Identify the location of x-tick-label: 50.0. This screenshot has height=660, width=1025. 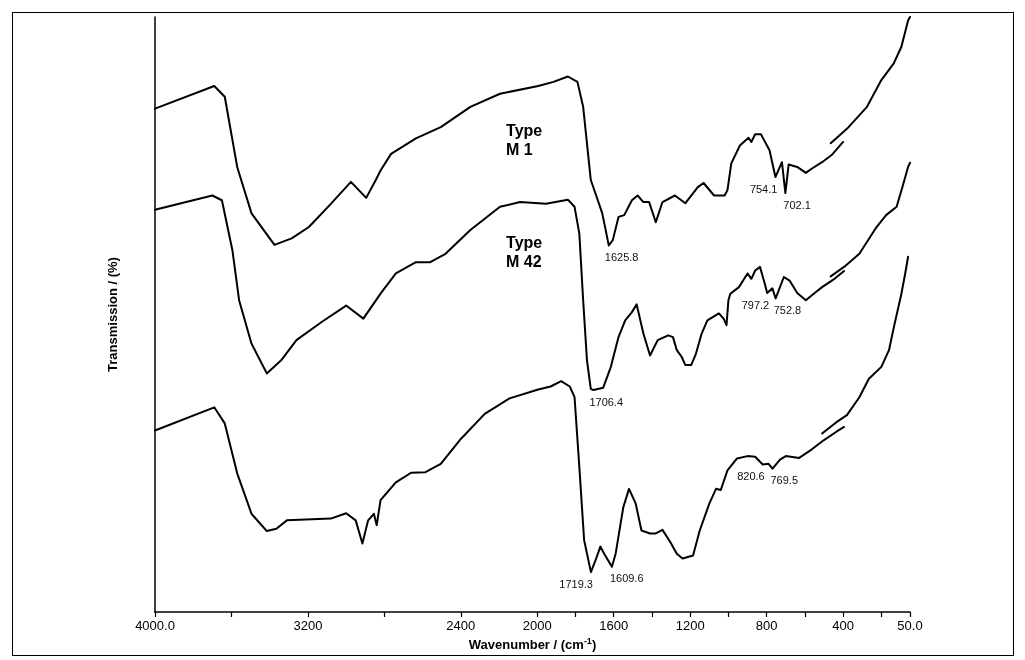
(910, 625).